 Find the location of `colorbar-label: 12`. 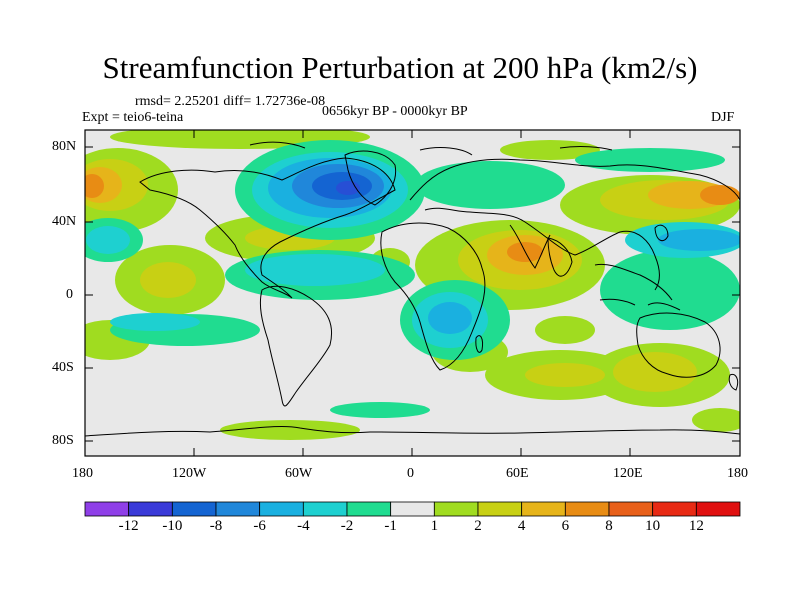

colorbar-label: 12 is located at coordinates (696, 526).